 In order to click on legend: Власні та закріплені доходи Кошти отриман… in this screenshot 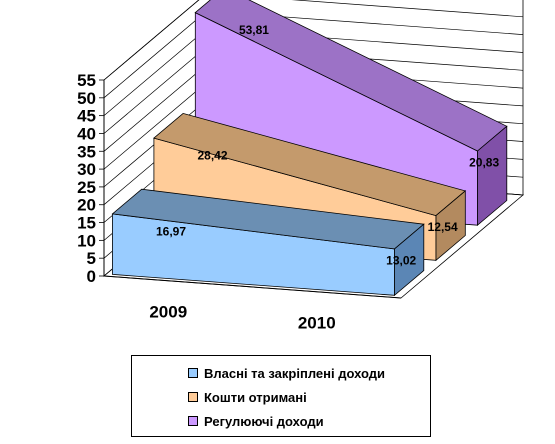, I will do `click(281, 396)`.